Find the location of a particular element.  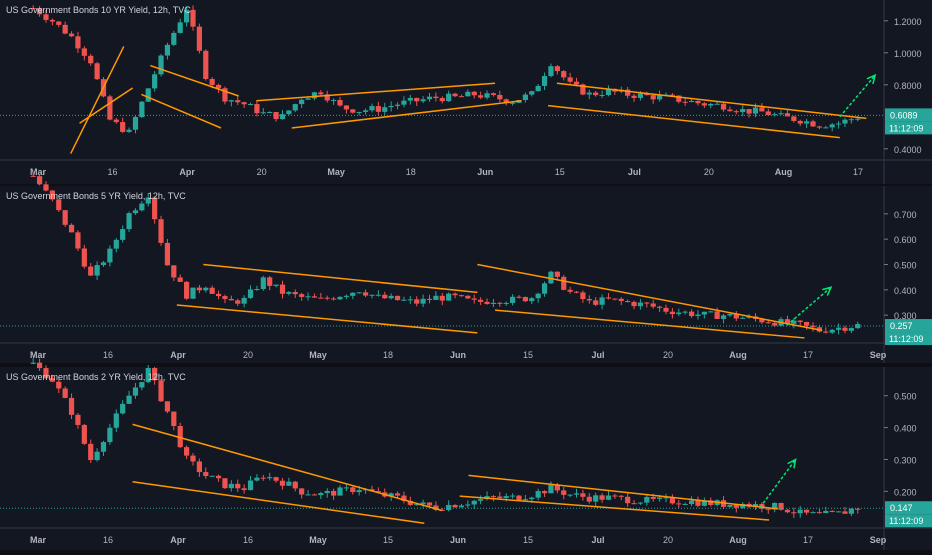

projection-arrow-head is located at coordinates (871, 79).